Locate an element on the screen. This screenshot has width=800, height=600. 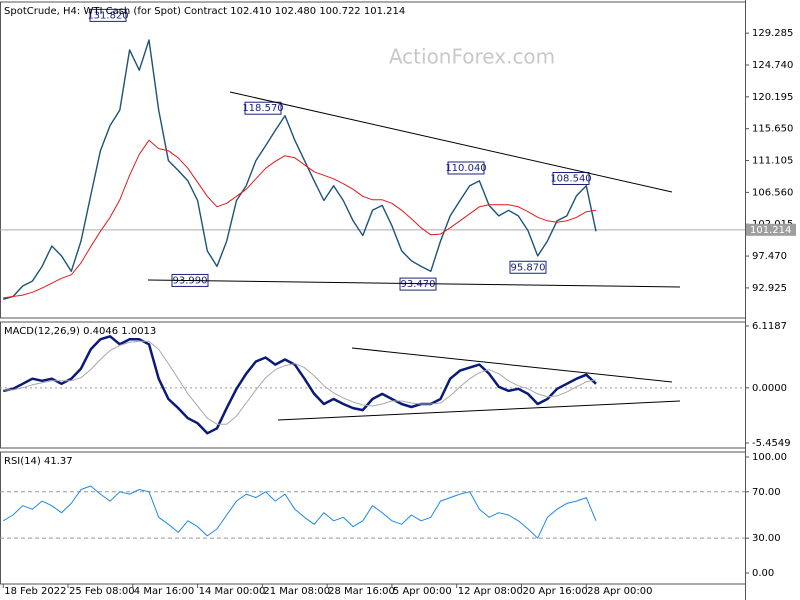
x-tick-label: 25 Feb 08:00 is located at coordinates (102, 591).